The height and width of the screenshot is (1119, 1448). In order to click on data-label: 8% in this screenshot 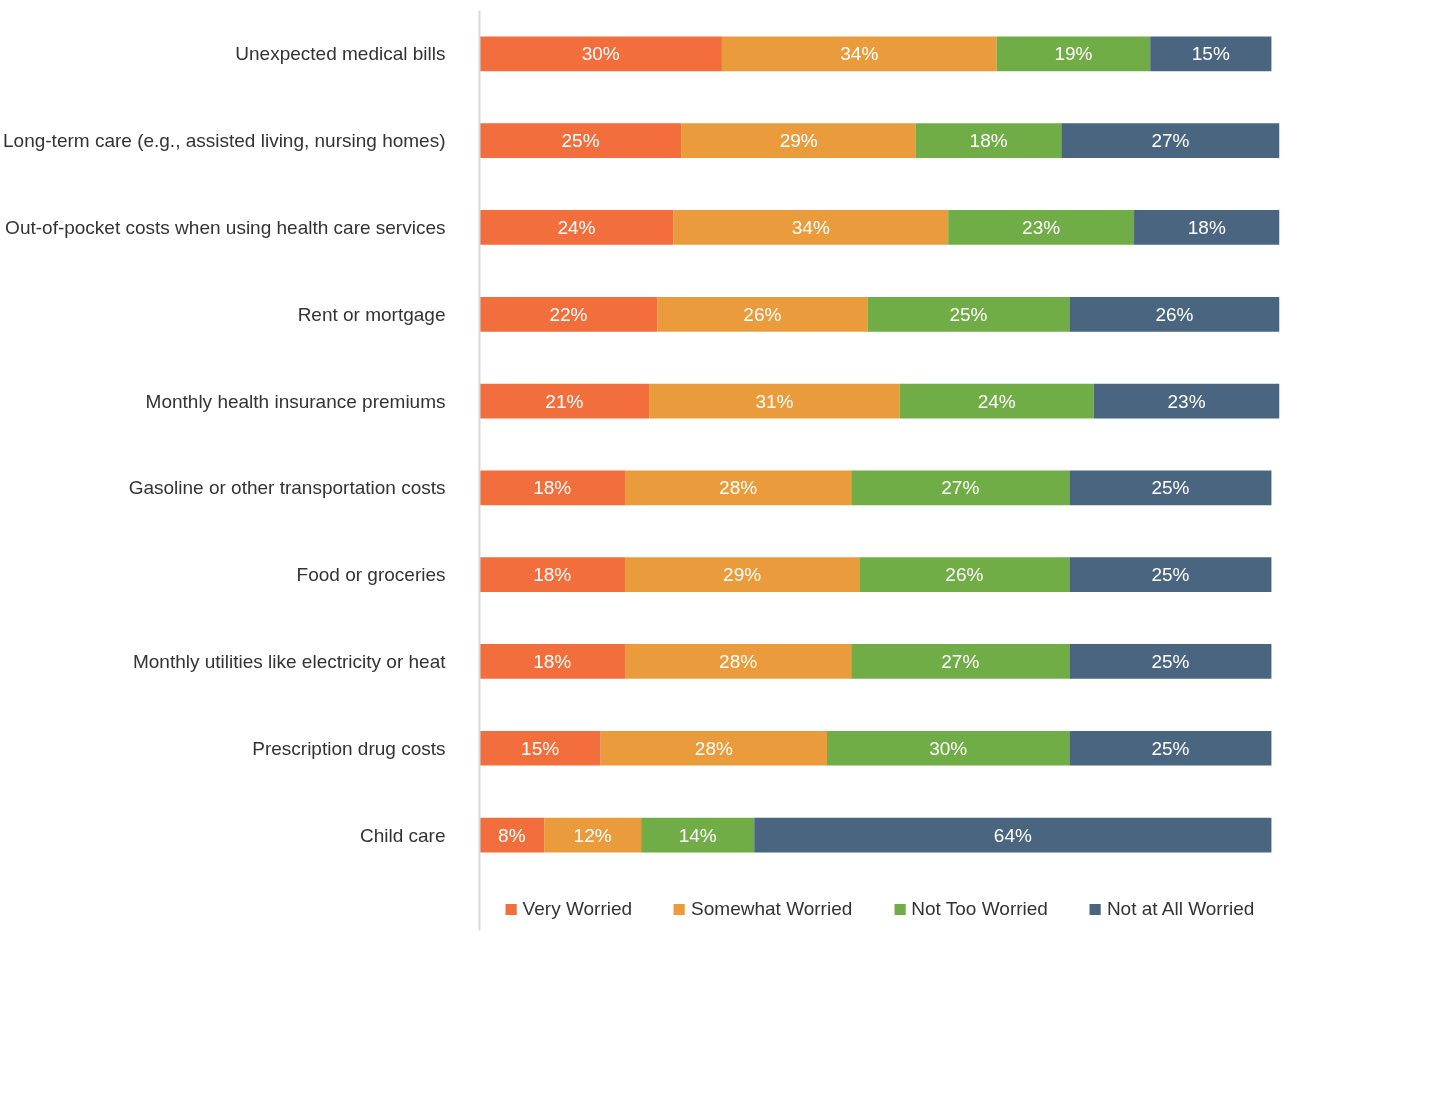, I will do `click(512, 835)`.